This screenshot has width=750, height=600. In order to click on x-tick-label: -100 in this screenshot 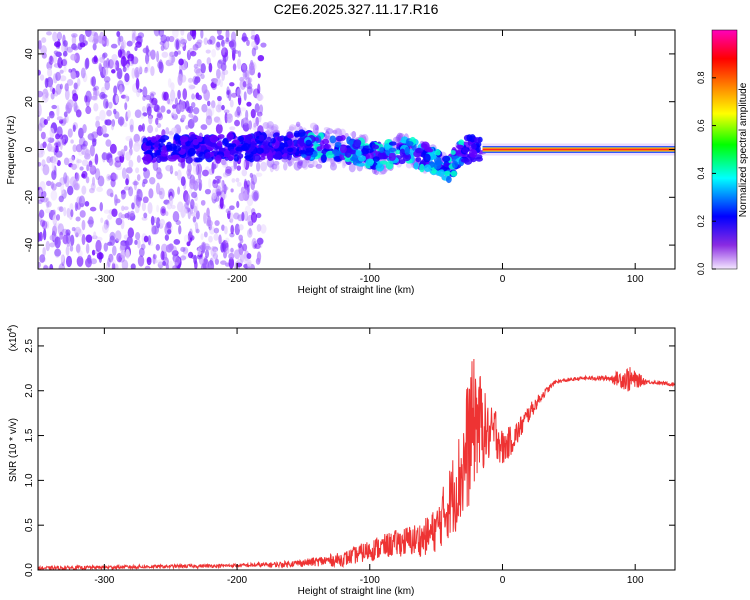, I will do `click(370, 279)`.